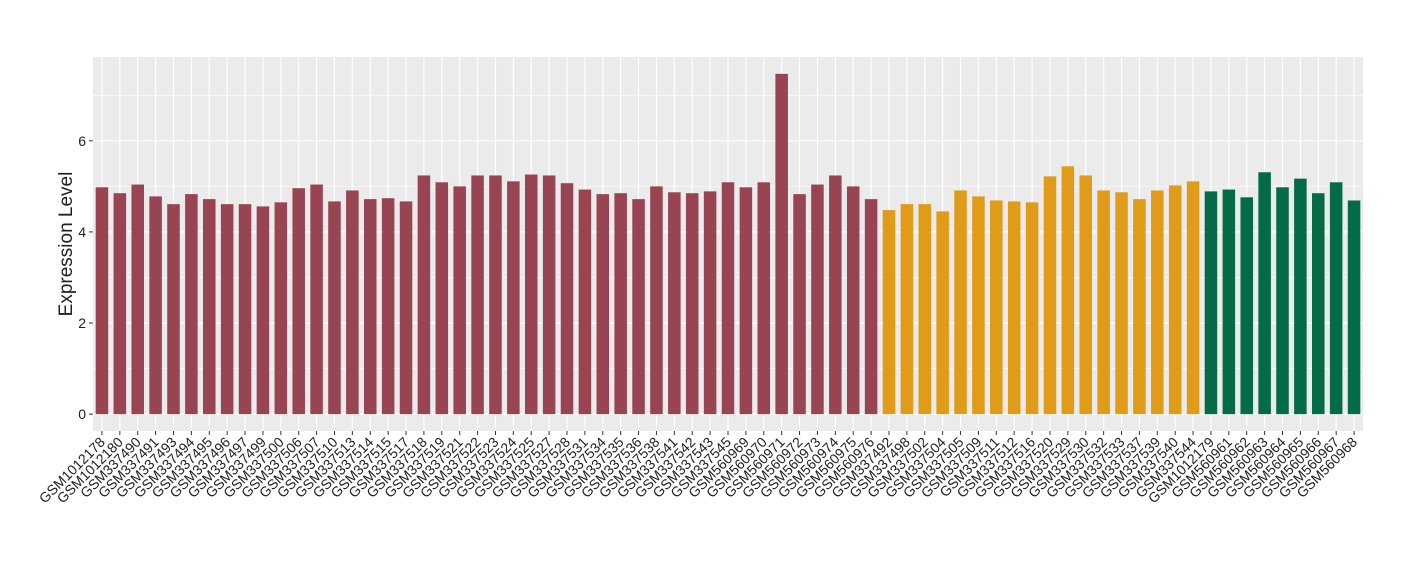  What do you see at coordinates (82, 323) in the screenshot?
I see `y-tick-label: 2` at bounding box center [82, 323].